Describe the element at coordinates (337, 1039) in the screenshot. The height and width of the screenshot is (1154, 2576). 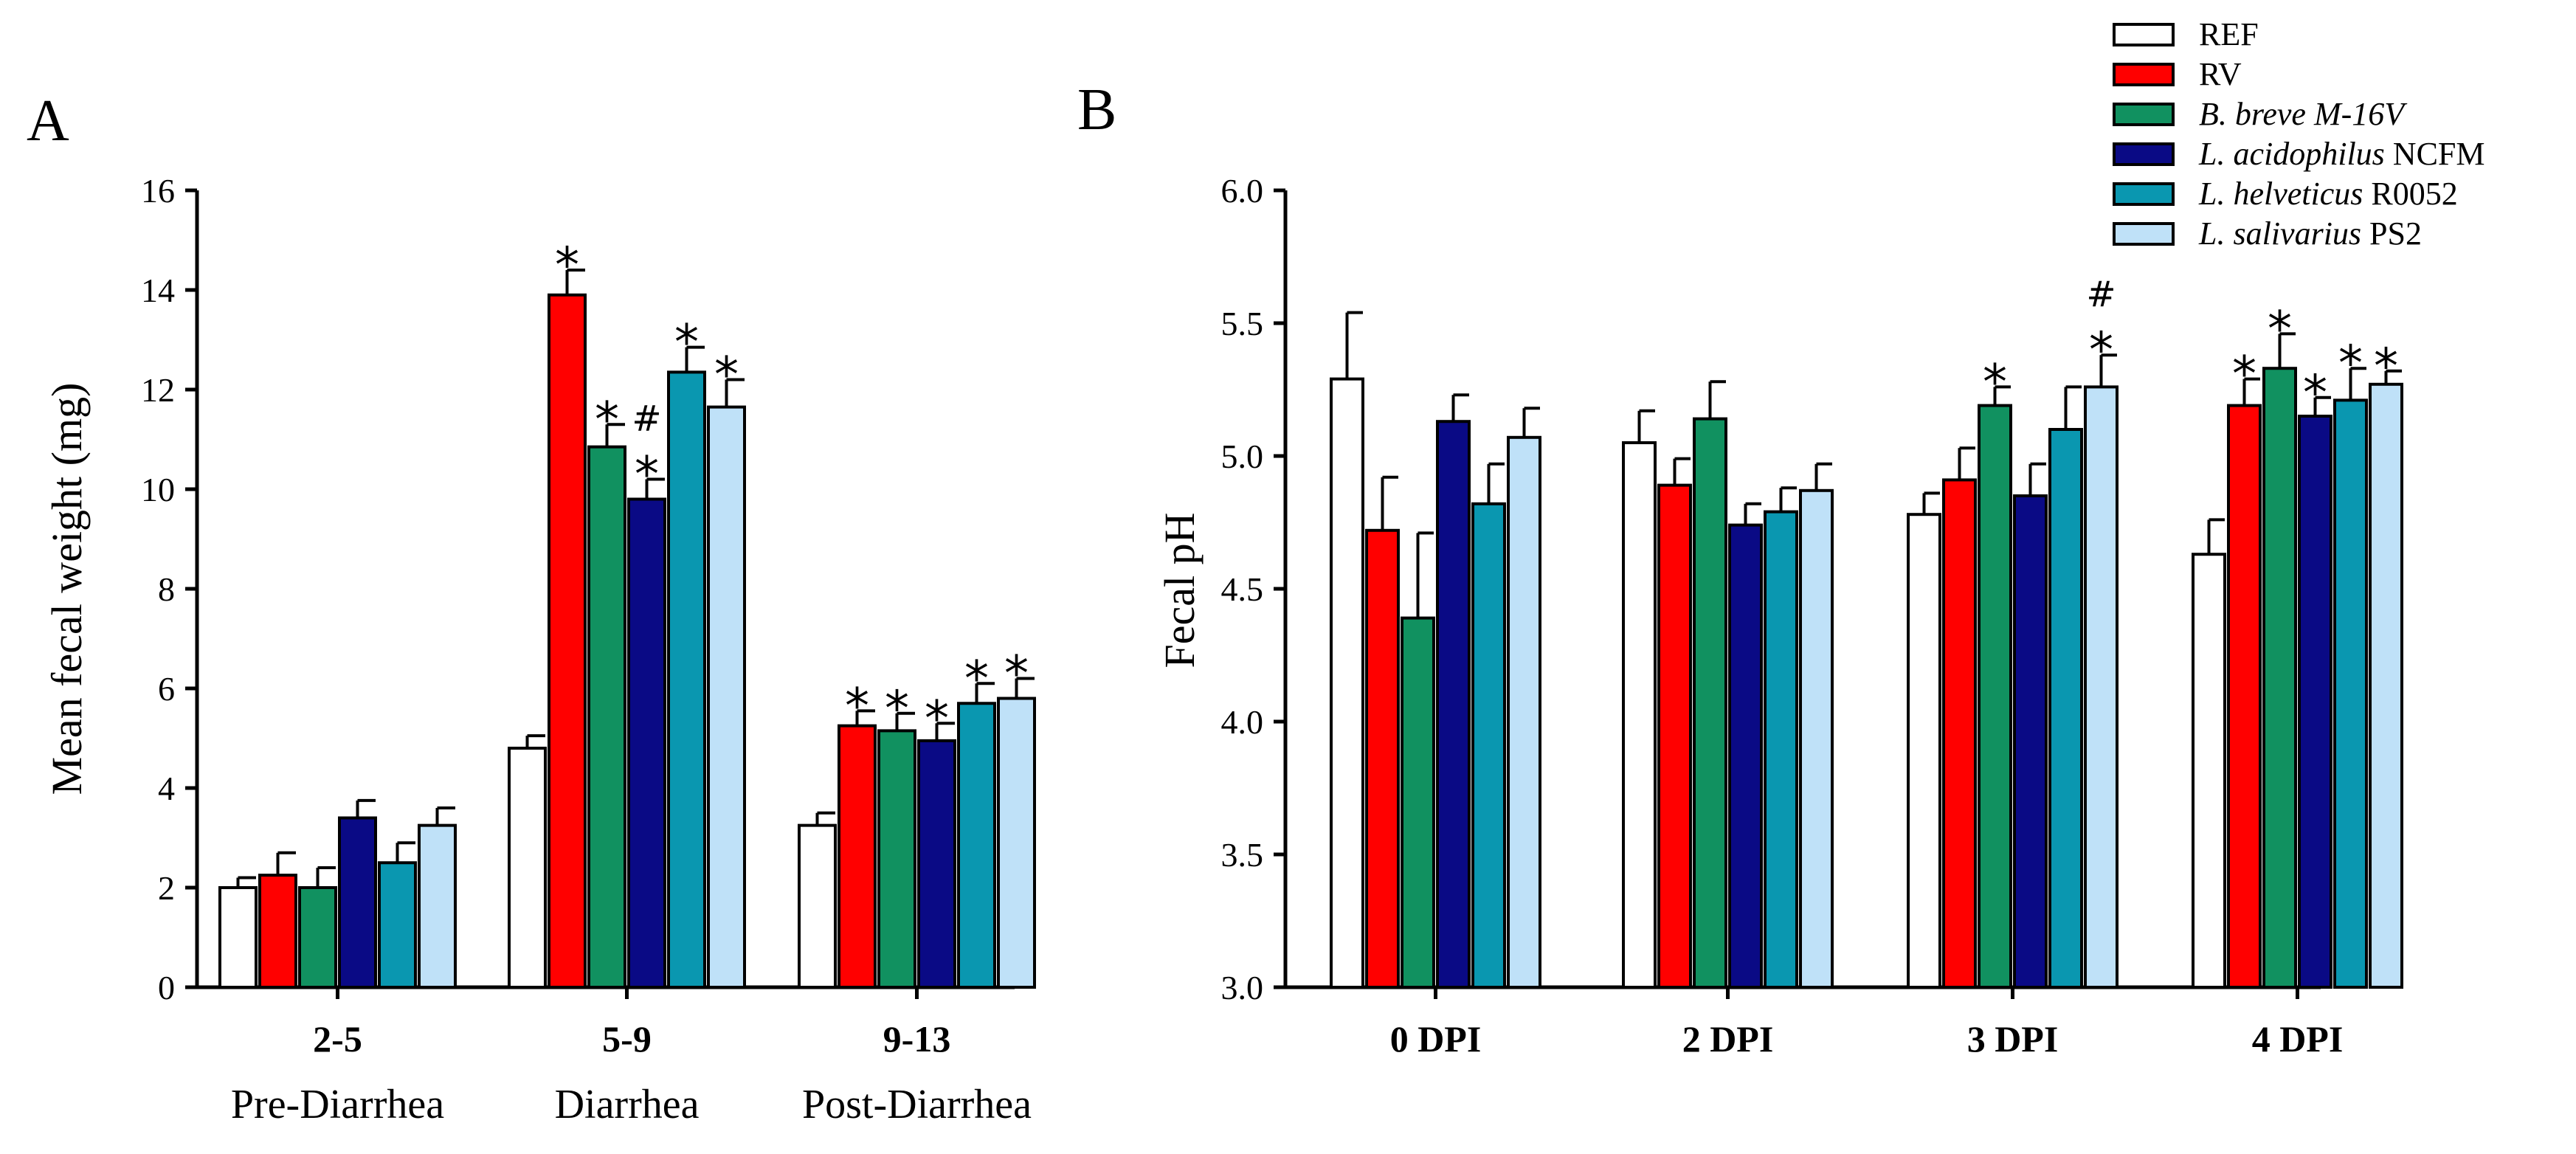
I see `category-label: 2-5` at that location.